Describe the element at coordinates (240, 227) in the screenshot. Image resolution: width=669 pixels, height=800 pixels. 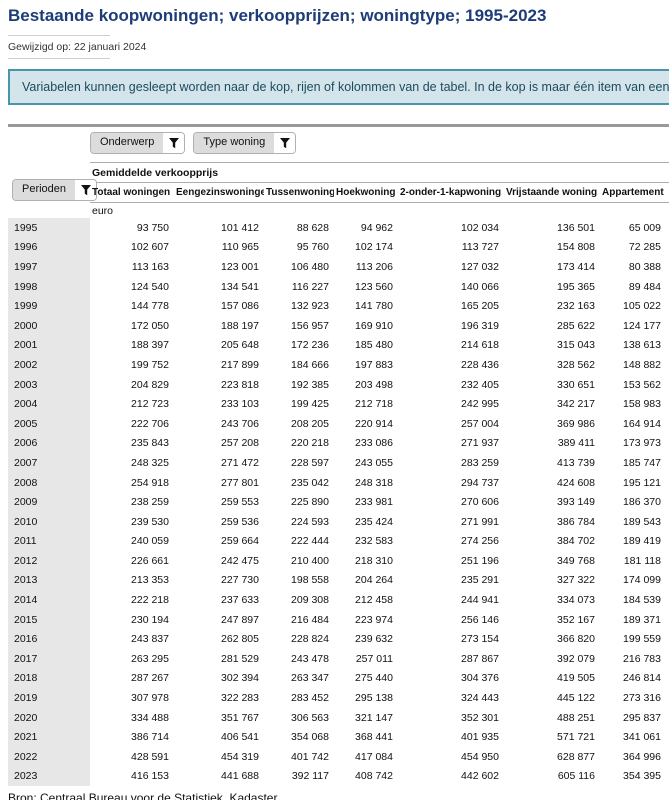
I see `value-cell: 101 412` at that location.